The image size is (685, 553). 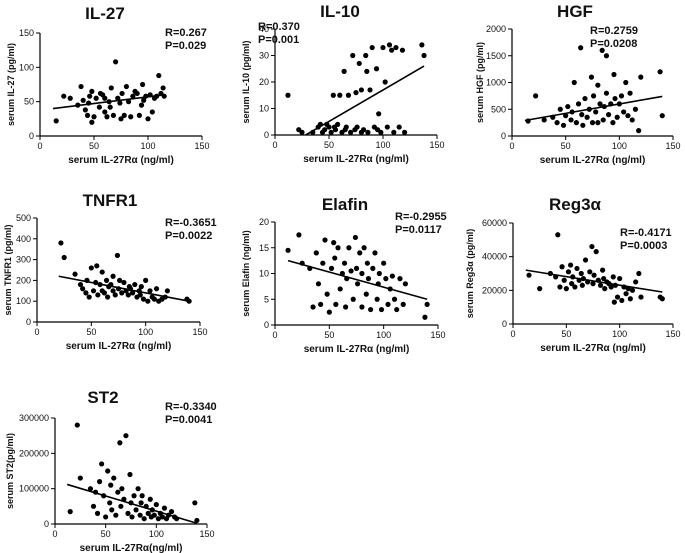 I want to click on y-tick-label: 15, so click(x=264, y=248).